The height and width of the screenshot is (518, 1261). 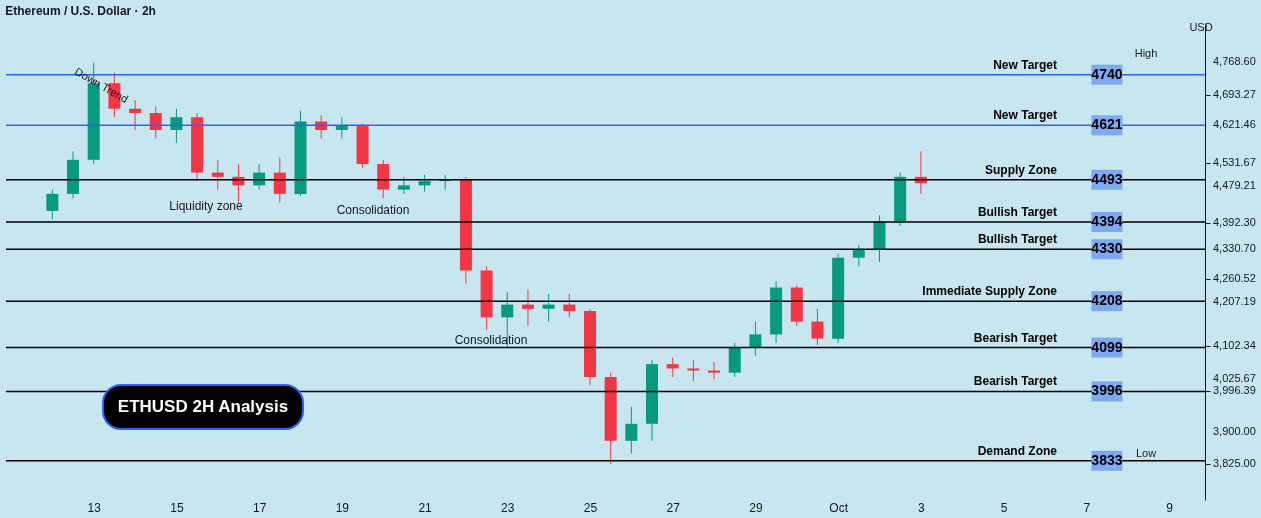 What do you see at coordinates (80, 11) in the screenshot?
I see `chart-title: Ethereum / U.S. Dollar · 2h` at bounding box center [80, 11].